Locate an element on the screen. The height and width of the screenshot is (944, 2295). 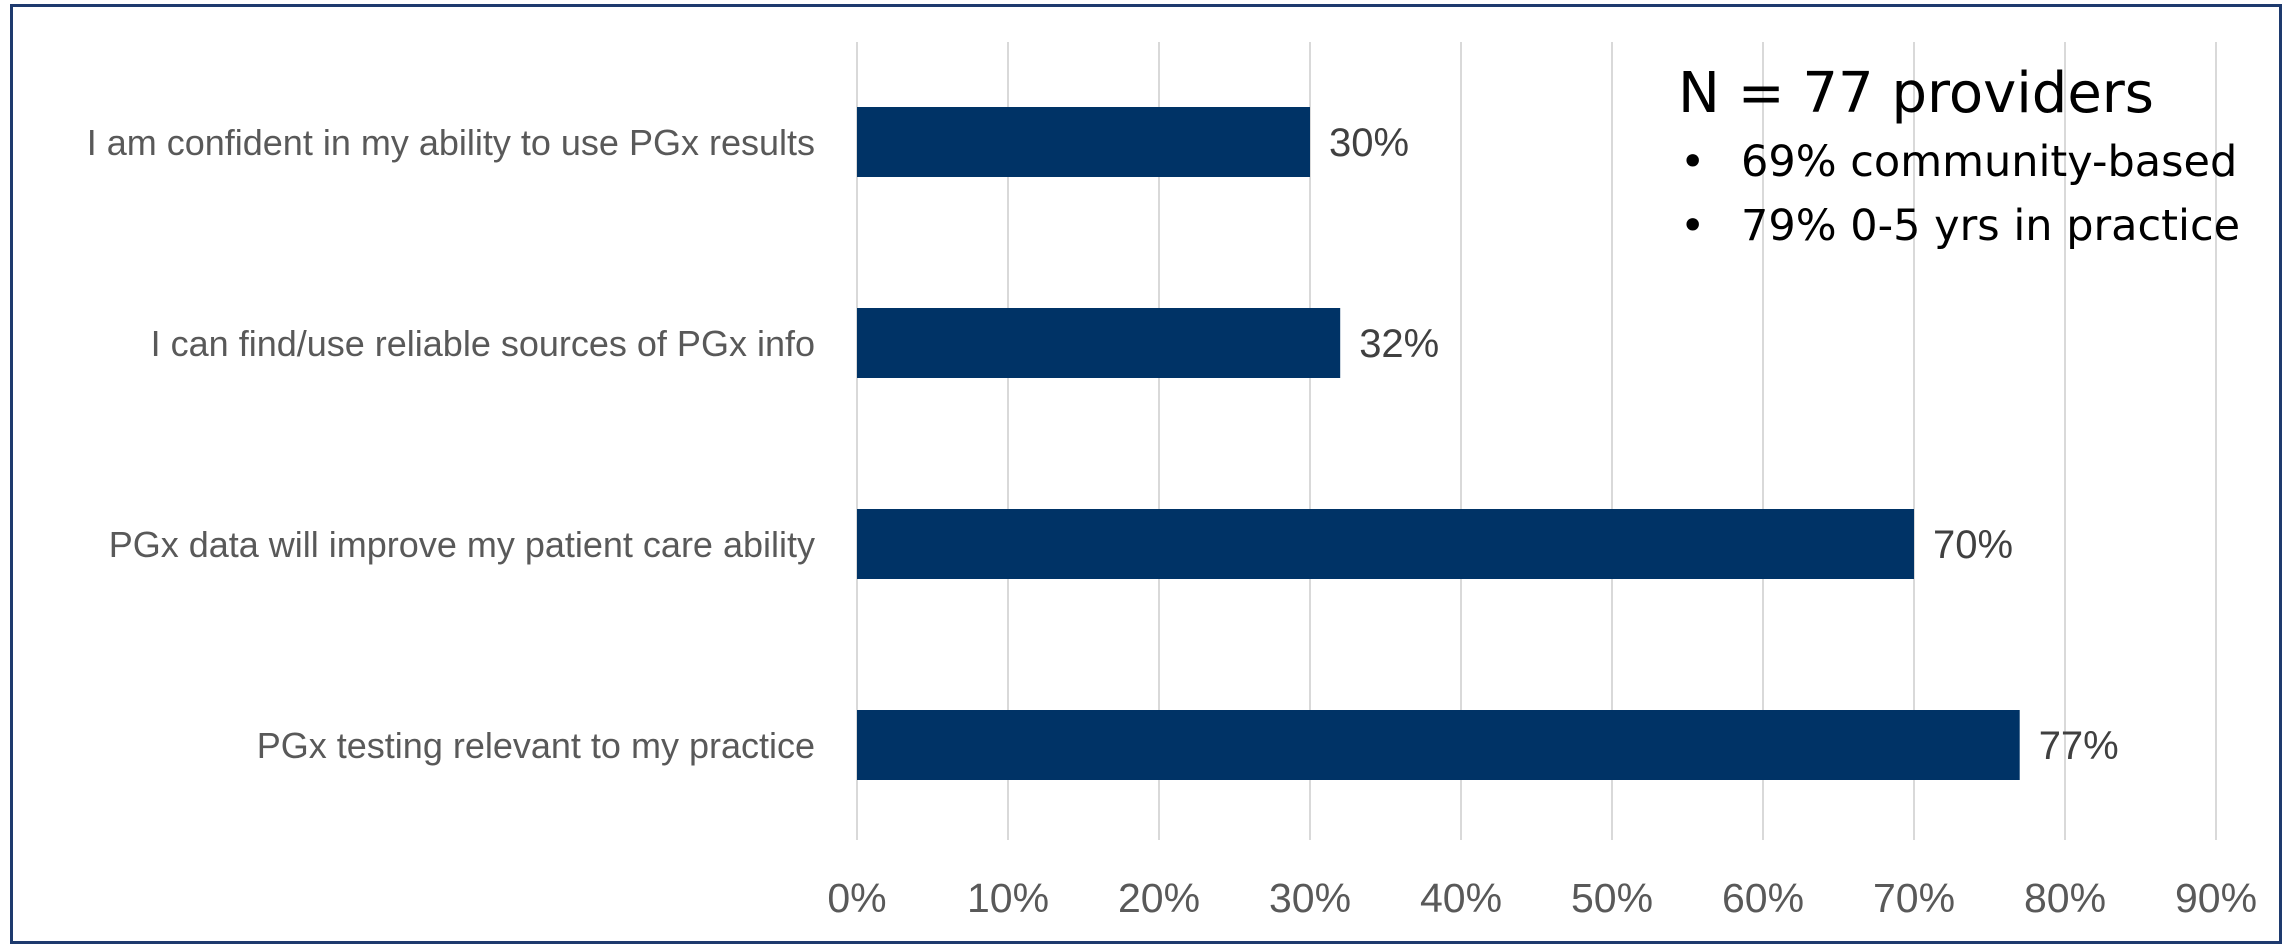
x-tick-label: 40% is located at coordinates (1461, 898).